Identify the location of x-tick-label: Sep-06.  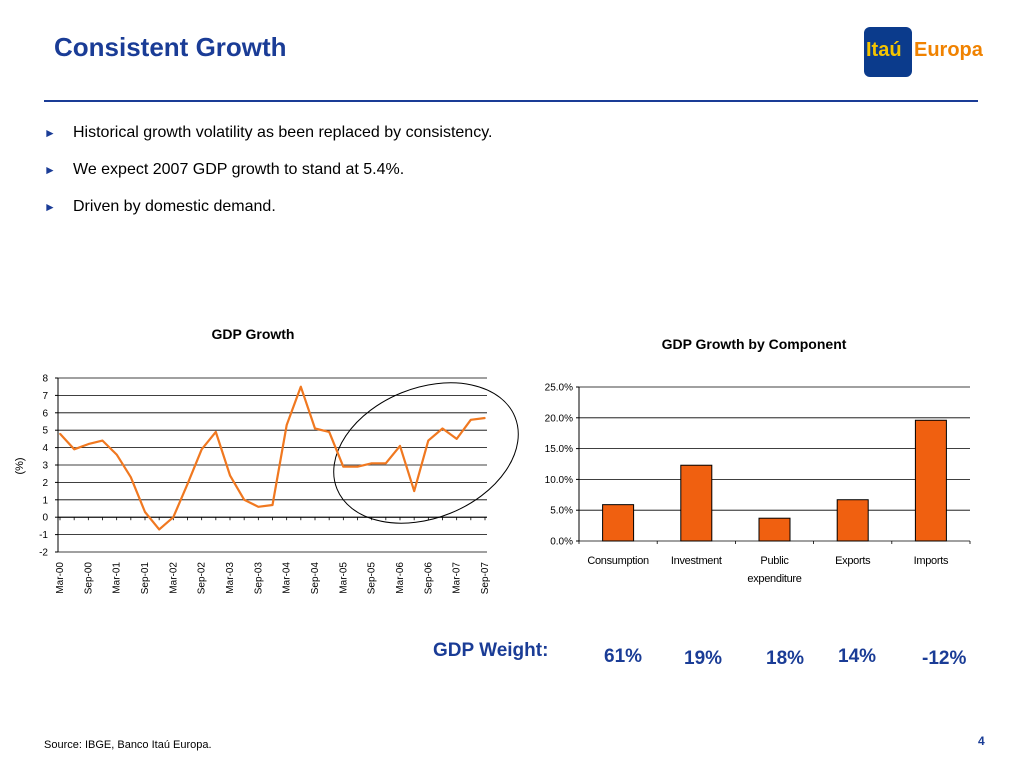
(428, 578).